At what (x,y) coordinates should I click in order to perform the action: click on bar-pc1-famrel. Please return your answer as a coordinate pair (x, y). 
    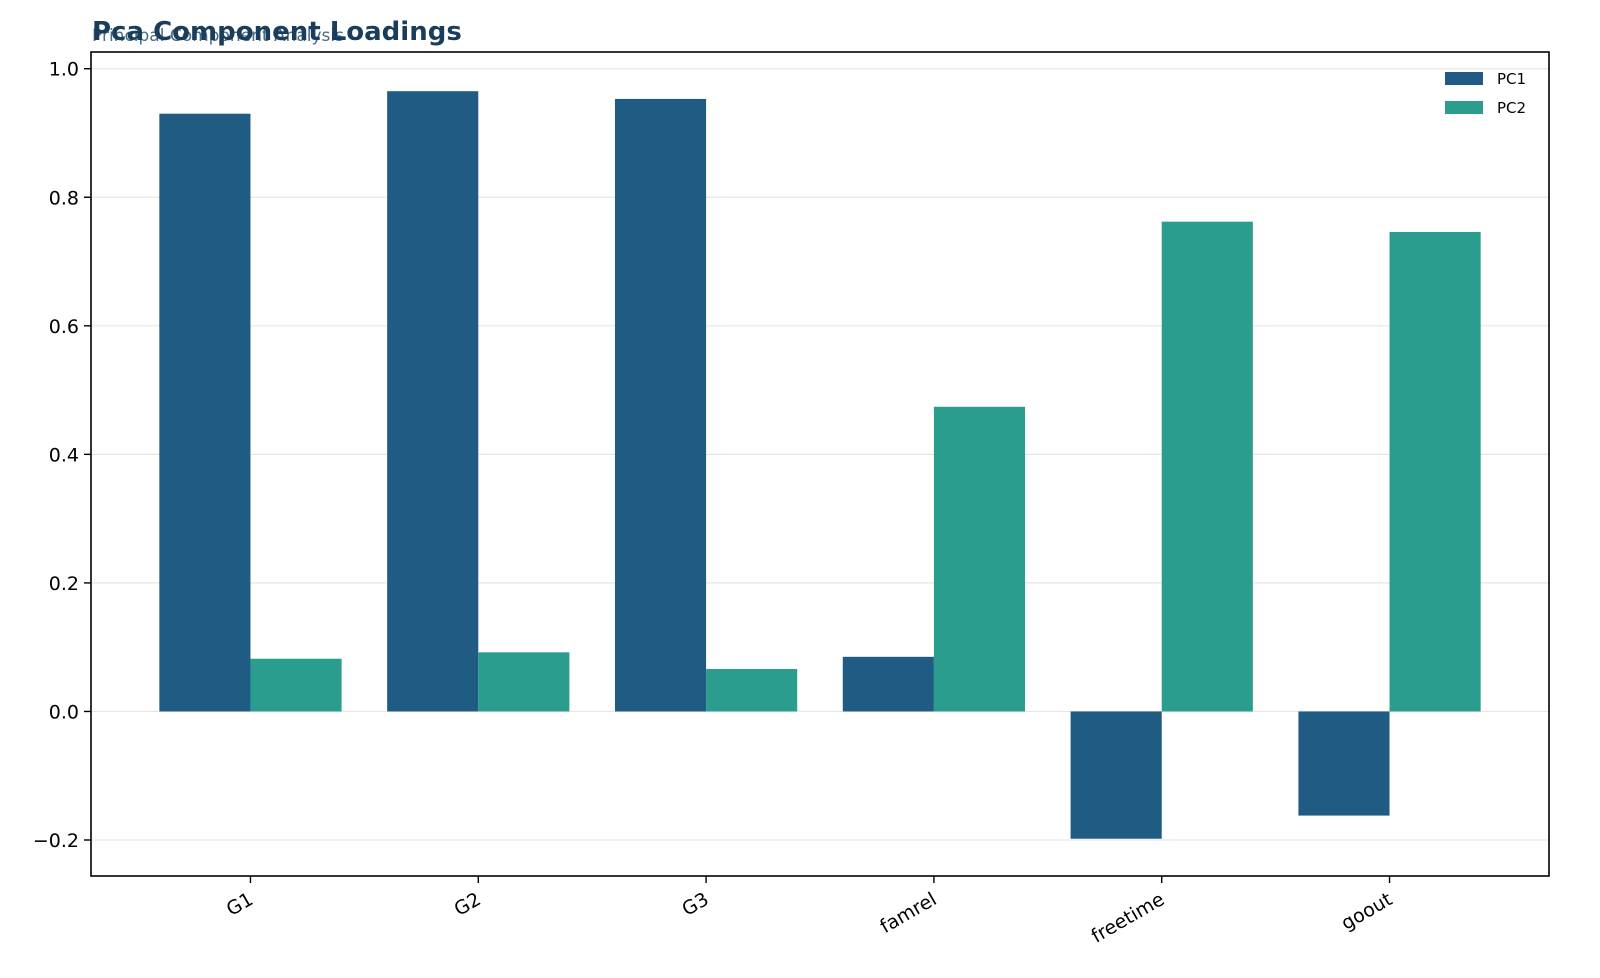
    Looking at the image, I should click on (888, 684).